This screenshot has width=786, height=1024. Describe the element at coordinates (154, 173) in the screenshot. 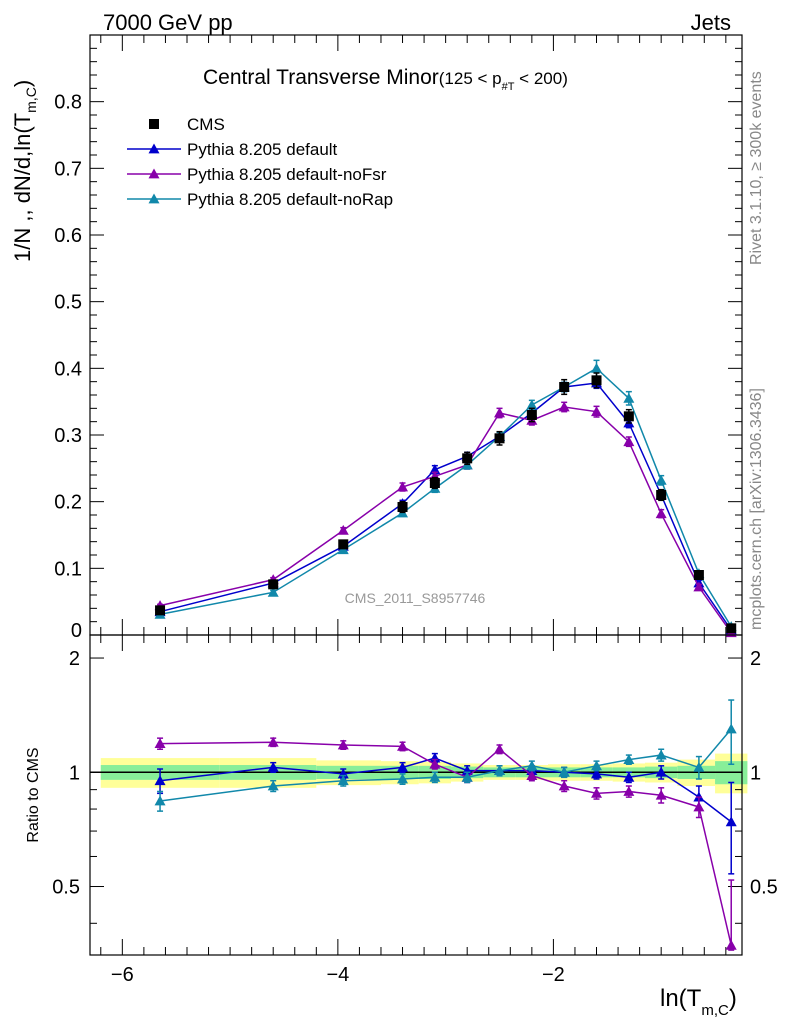

I see `legend-marker-pythia-8-205-default-nofsr` at that location.